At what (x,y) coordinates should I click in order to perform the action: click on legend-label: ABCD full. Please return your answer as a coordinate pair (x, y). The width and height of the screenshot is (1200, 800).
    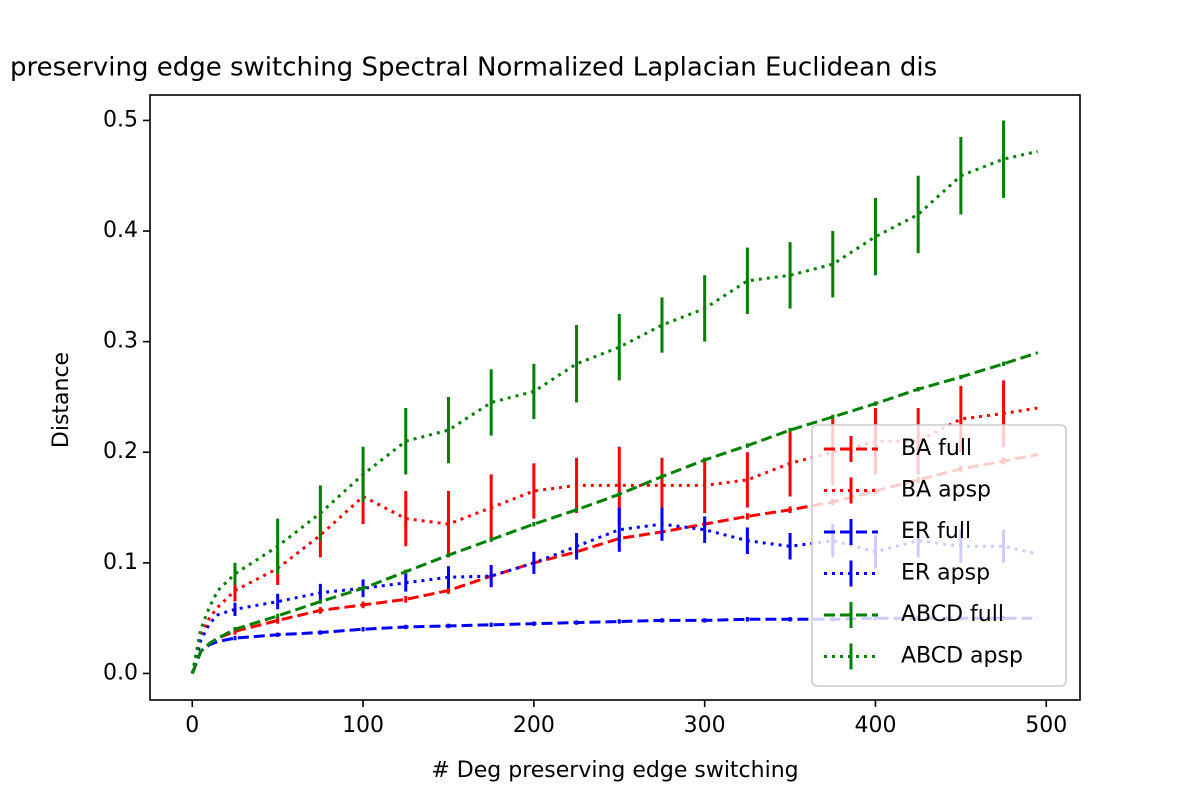
    Looking at the image, I should click on (952, 614).